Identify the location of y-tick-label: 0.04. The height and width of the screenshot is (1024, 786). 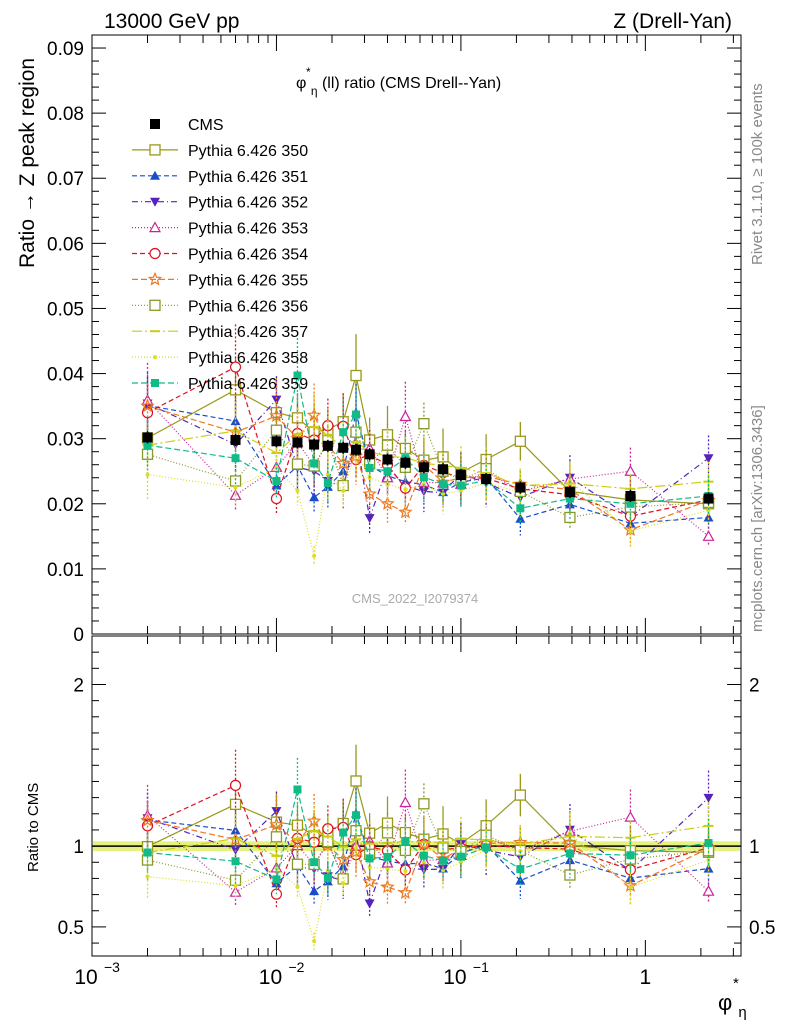
(65, 375).